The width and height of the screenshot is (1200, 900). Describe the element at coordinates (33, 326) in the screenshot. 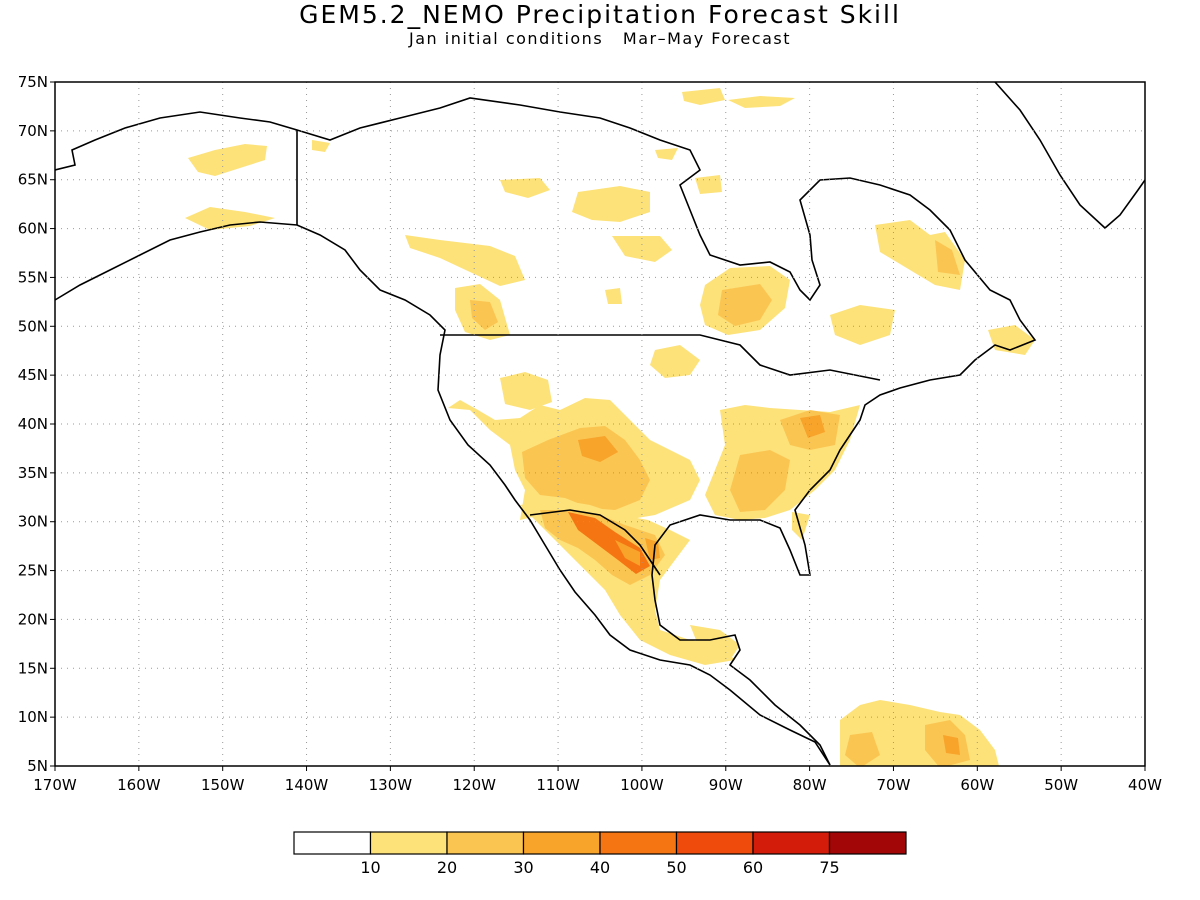

I see `lat-label: 50N` at that location.